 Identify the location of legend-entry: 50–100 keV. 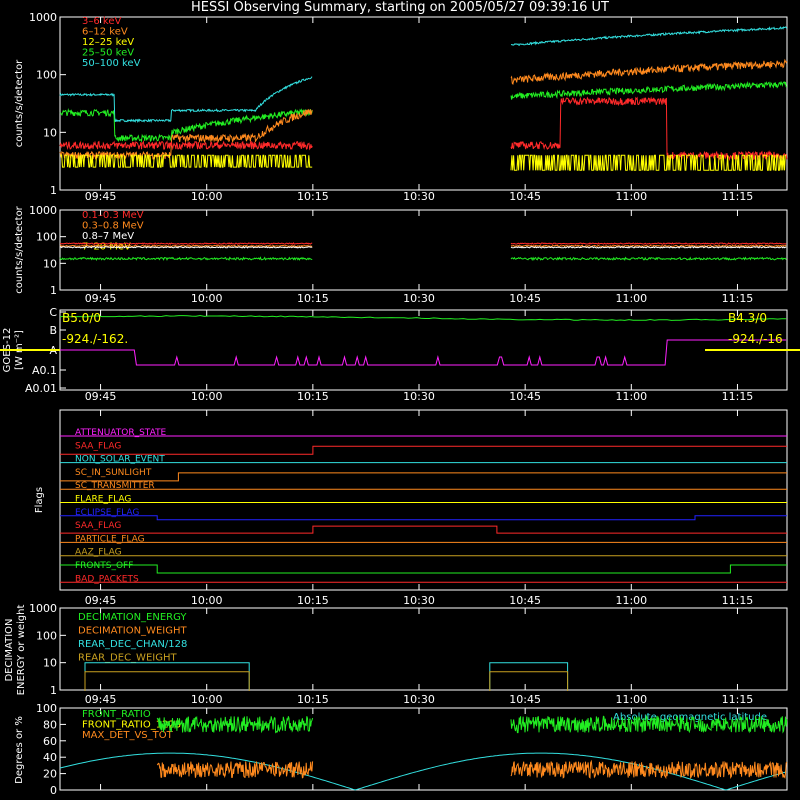
(111, 63).